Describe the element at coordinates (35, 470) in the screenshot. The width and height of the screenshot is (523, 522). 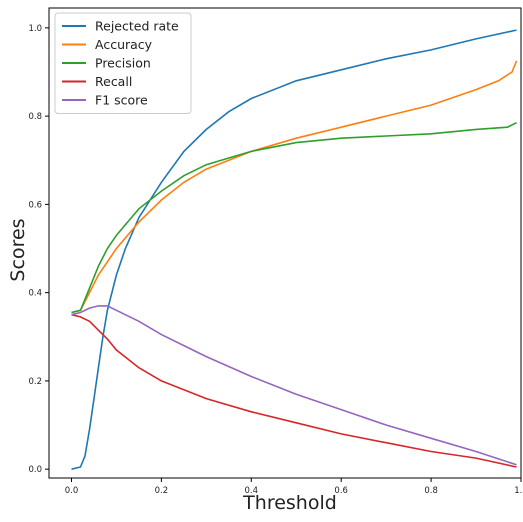
I see `y-tick-label: 0.0` at that location.